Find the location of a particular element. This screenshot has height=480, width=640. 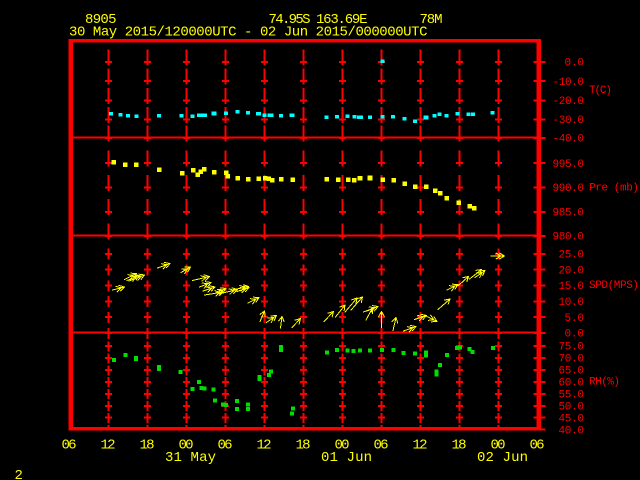

svg-text: 65.0 is located at coordinates (572, 372).